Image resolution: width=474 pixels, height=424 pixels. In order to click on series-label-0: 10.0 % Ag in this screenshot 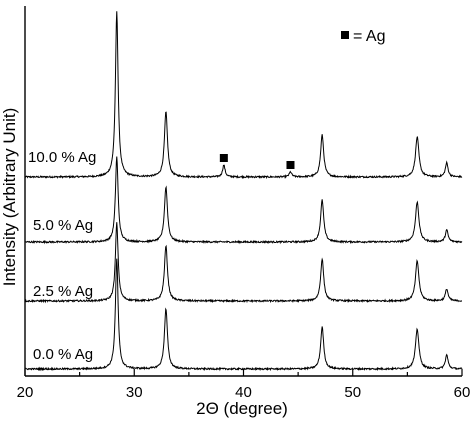, I will do `click(62, 157)`.